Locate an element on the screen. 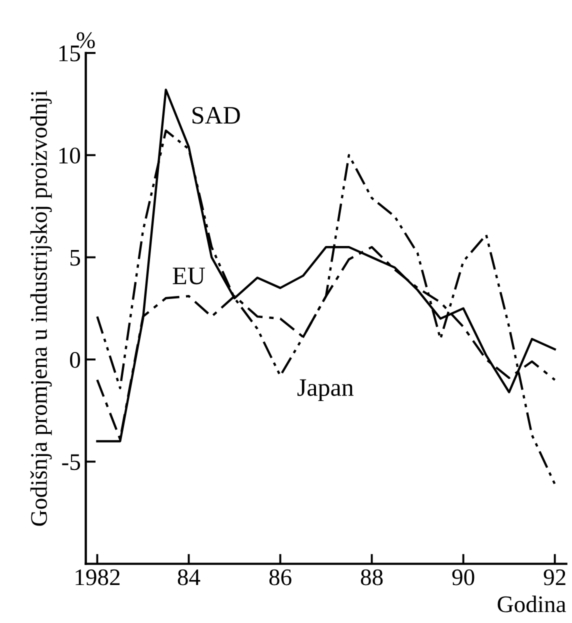  x-tick-label: 1982 is located at coordinates (98, 577).